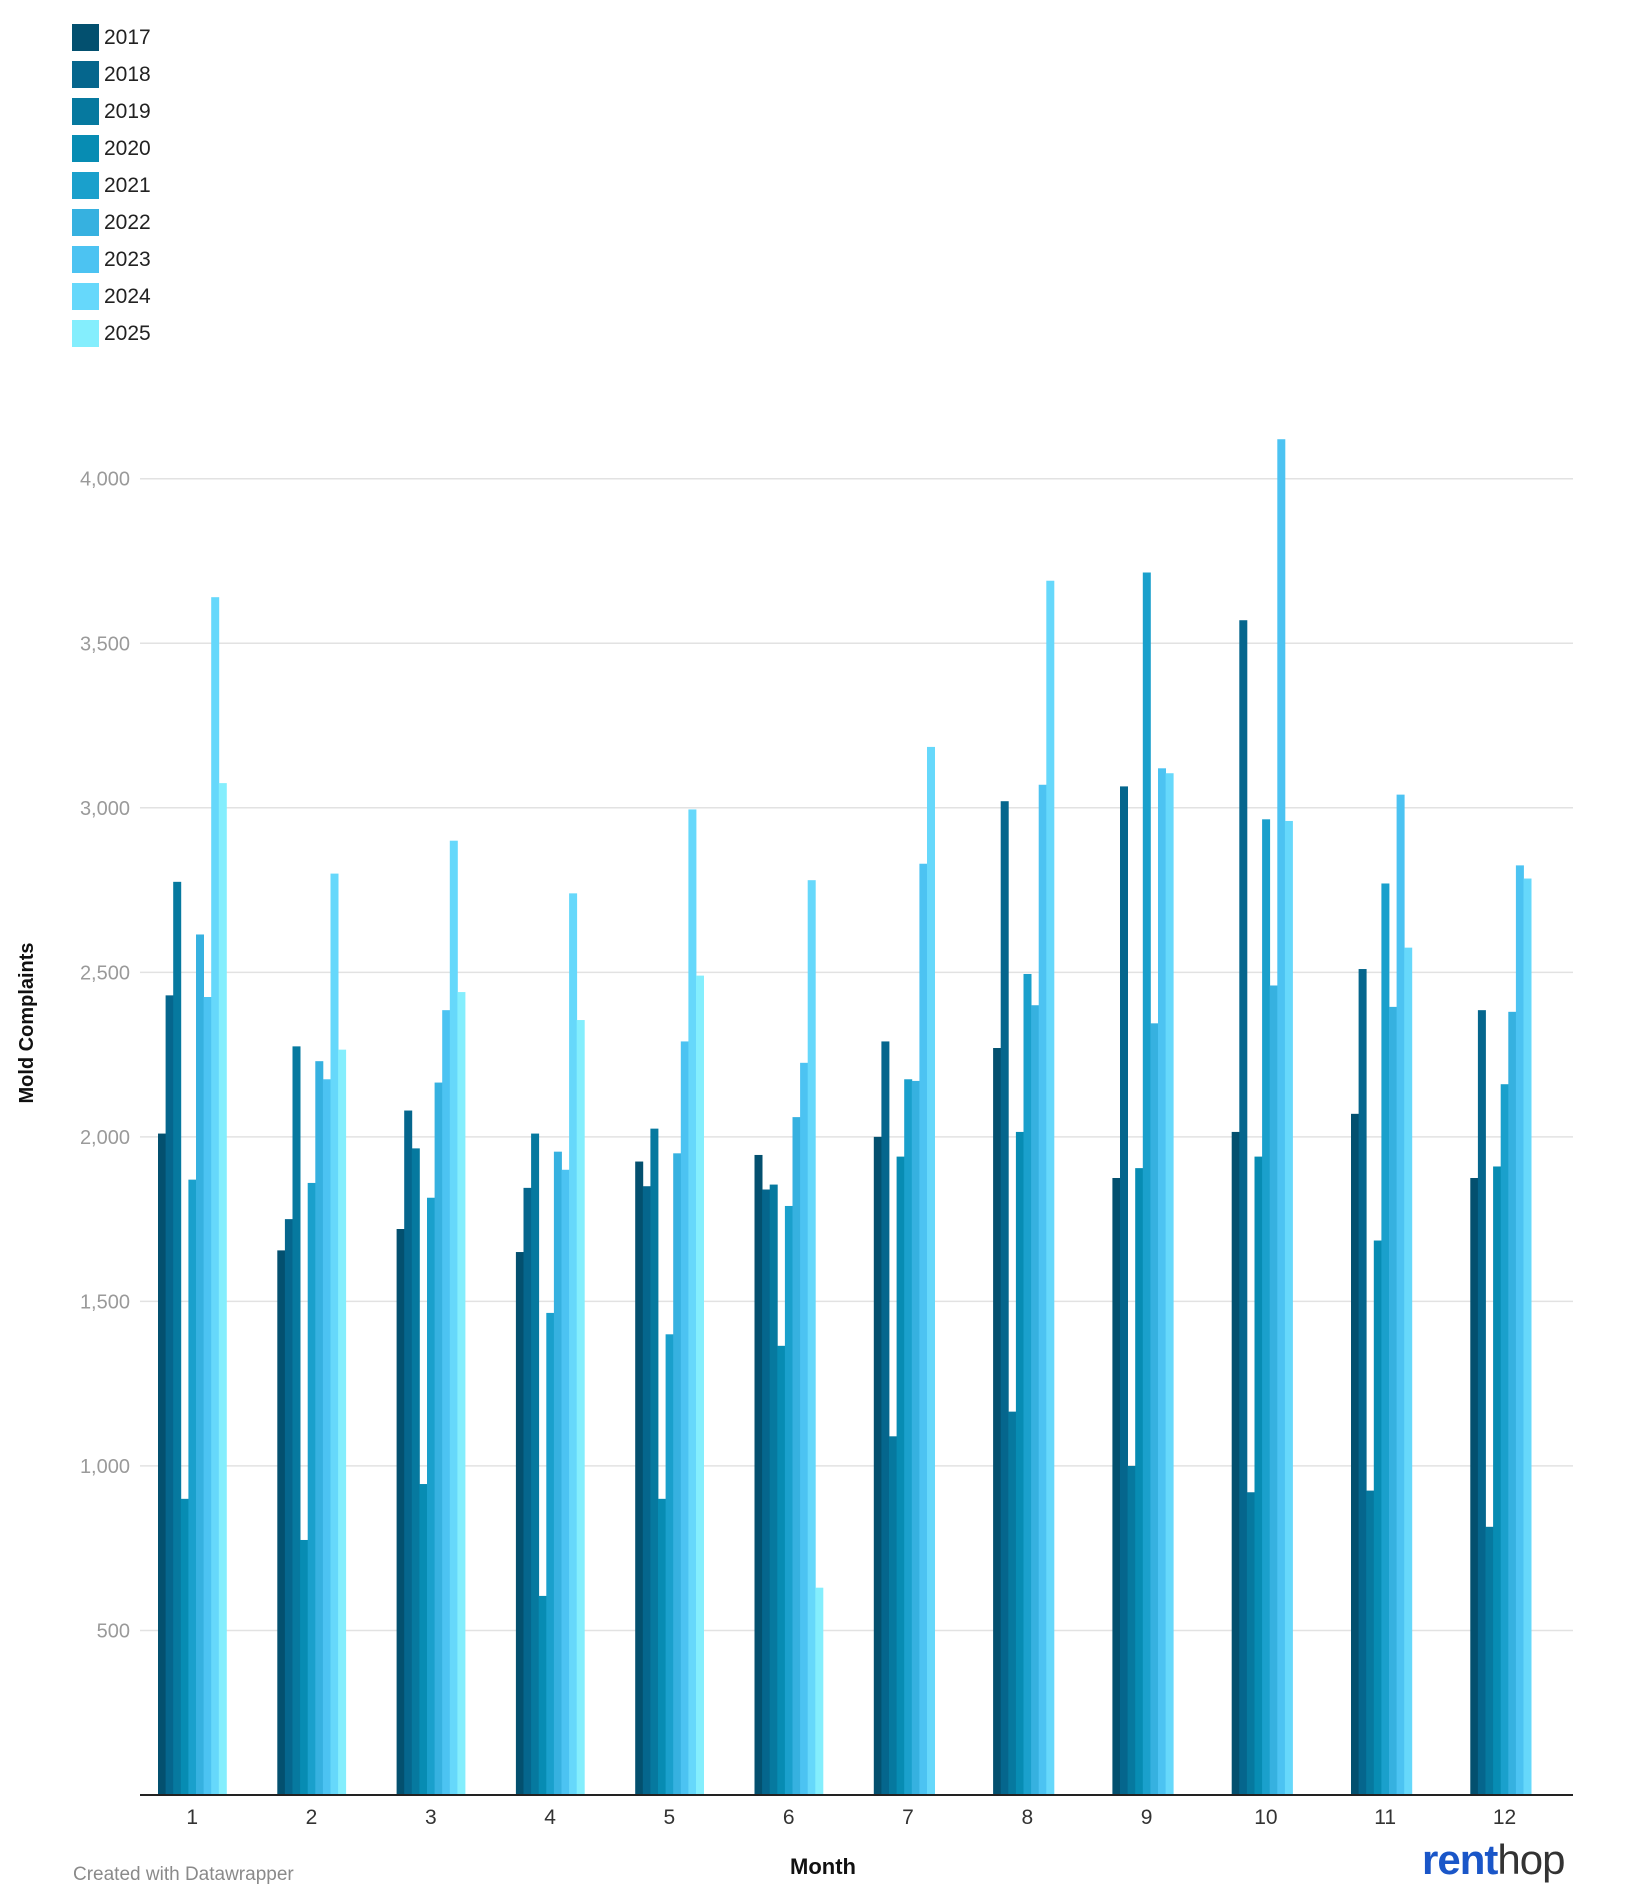 The height and width of the screenshot is (1902, 1640). Describe the element at coordinates (431, 1817) in the screenshot. I see `x-tick-label: 3` at that location.